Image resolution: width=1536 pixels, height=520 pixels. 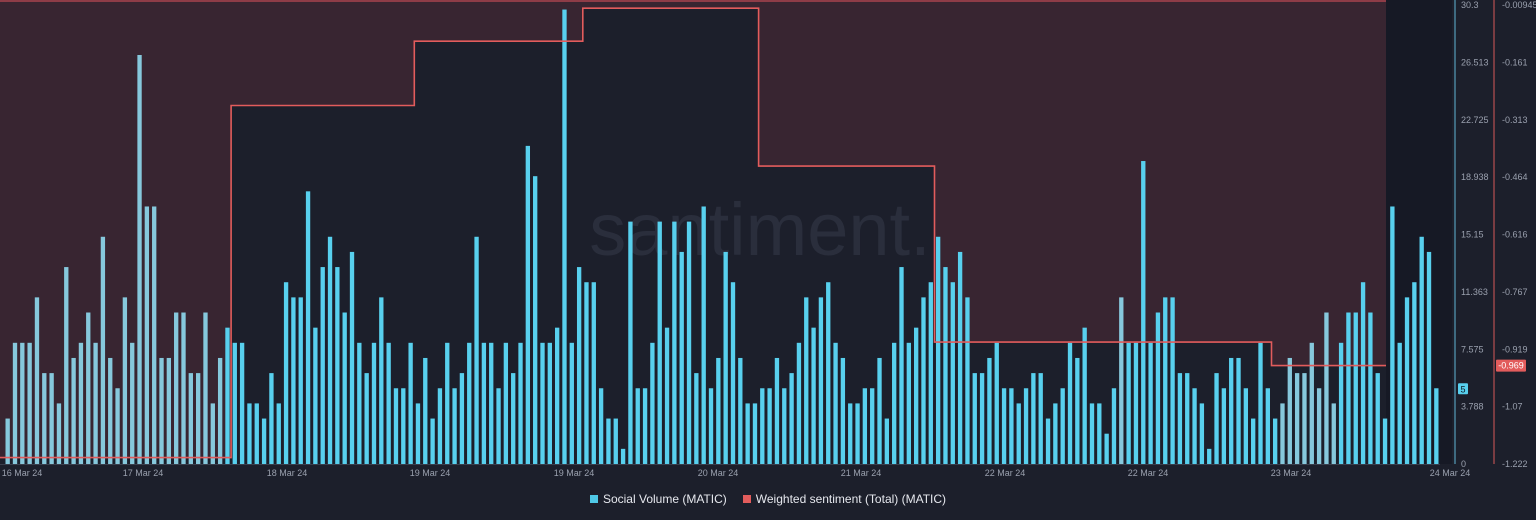 I want to click on legend-item-weighted-sentiment: Weighted sentiment (Total) (MATIC), so click(x=844, y=499).